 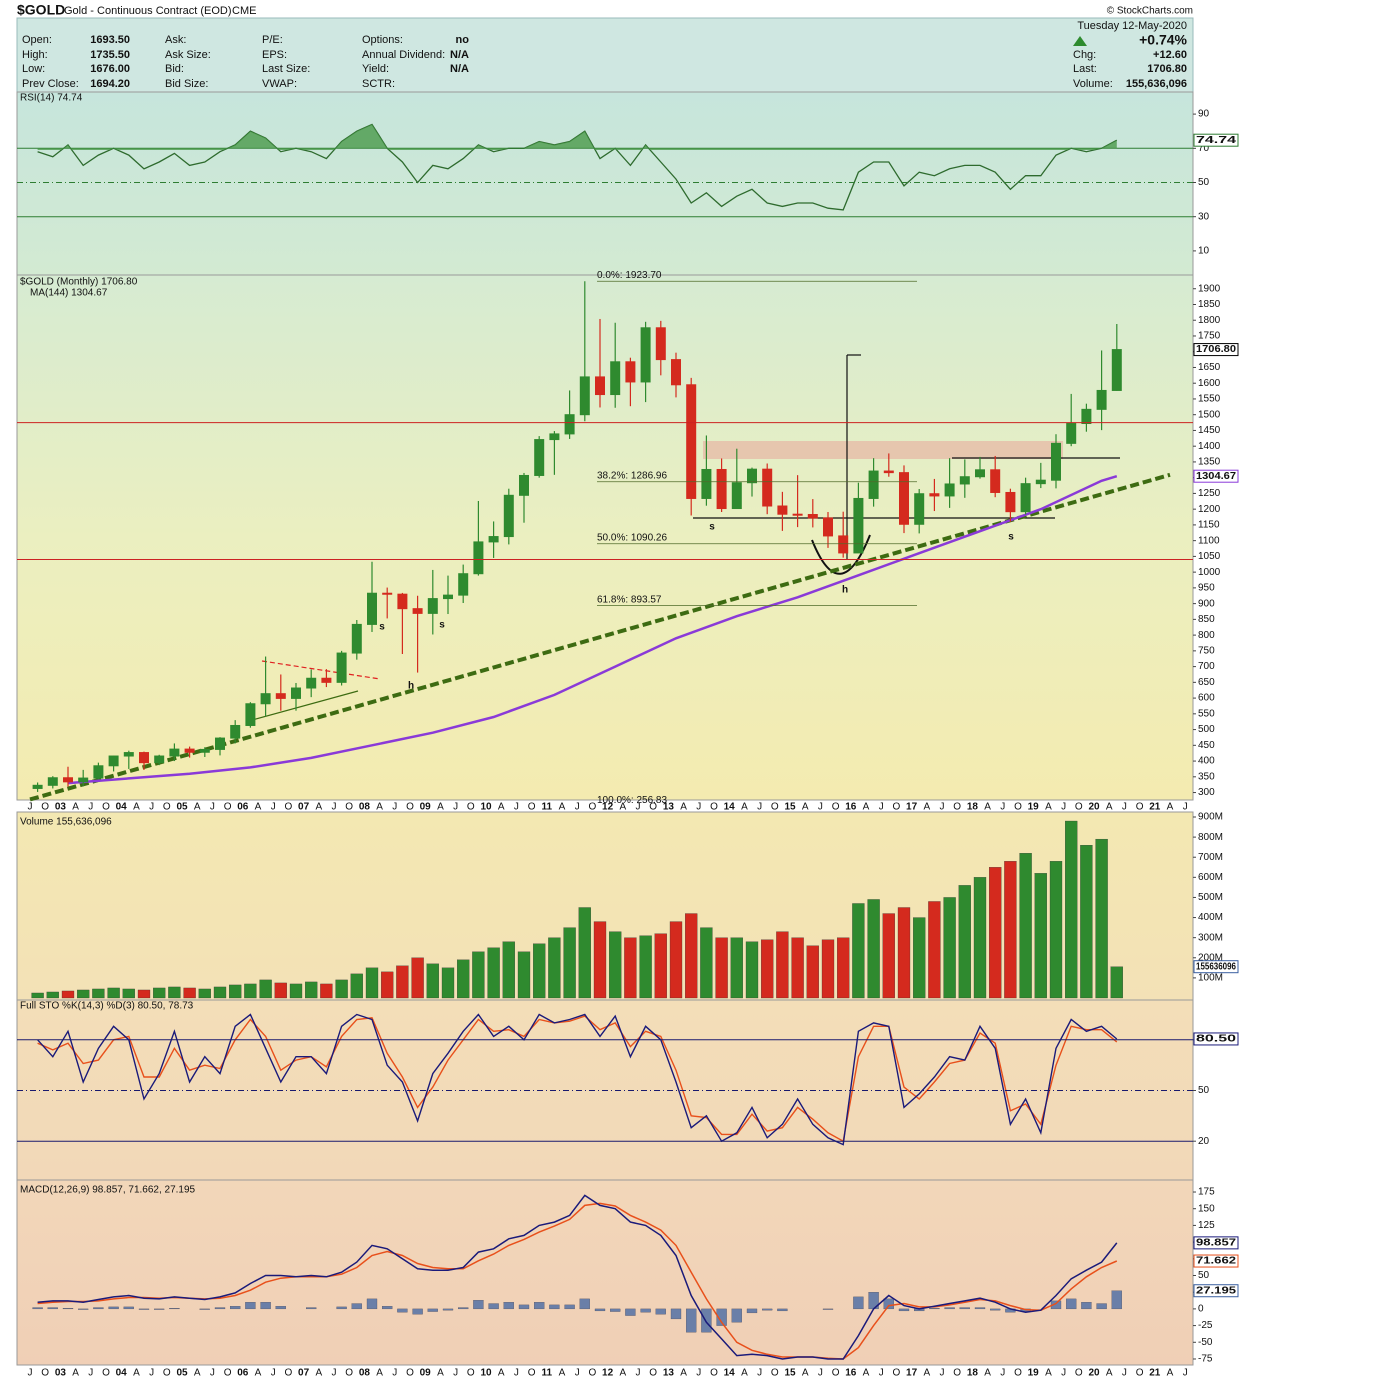 I want to click on field-label: Ask Size:, so click(x=188, y=55).